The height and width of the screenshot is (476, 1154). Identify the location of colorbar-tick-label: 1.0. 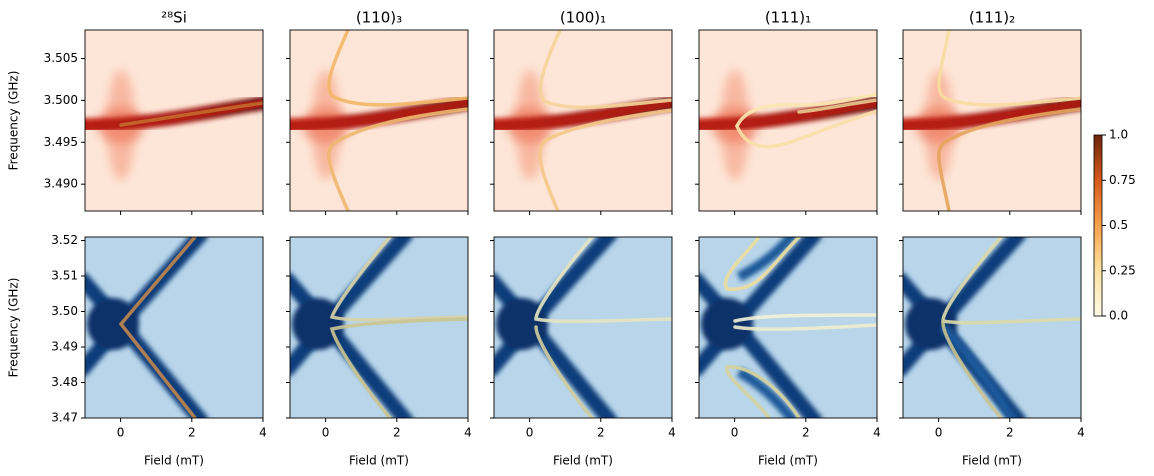
(1118, 135).